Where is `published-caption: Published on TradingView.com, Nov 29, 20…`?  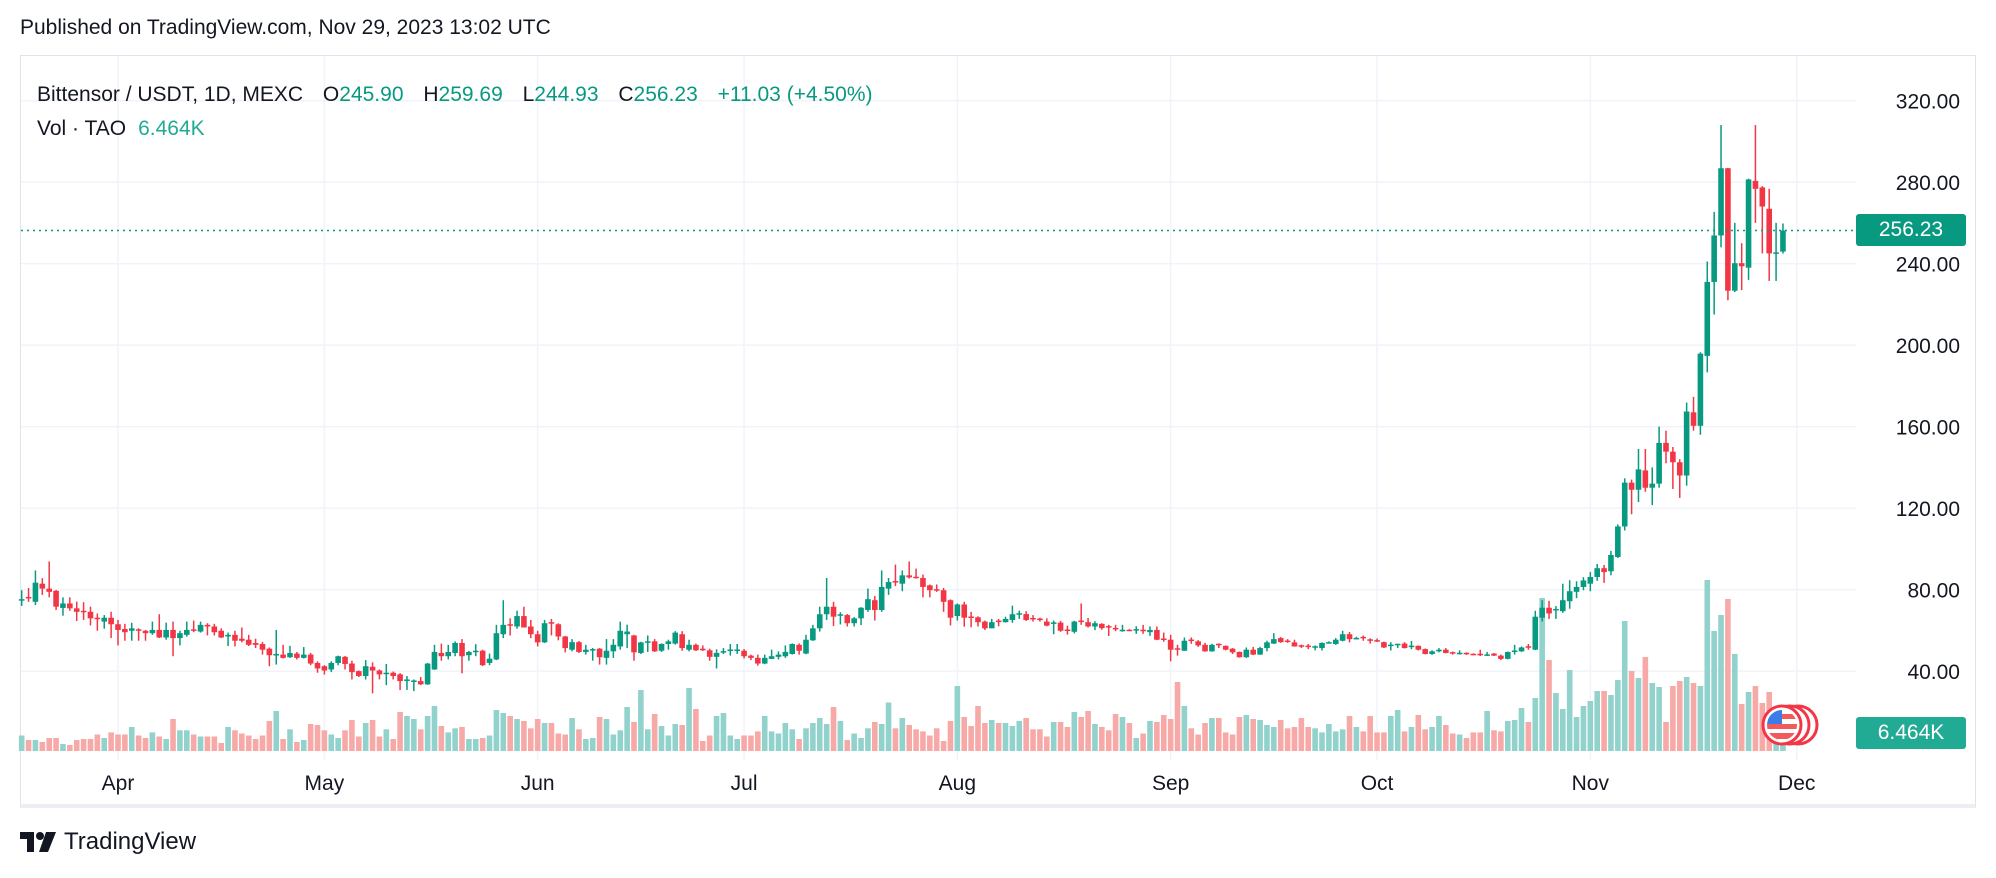 published-caption: Published on TradingView.com, Nov 29, 20… is located at coordinates (285, 27).